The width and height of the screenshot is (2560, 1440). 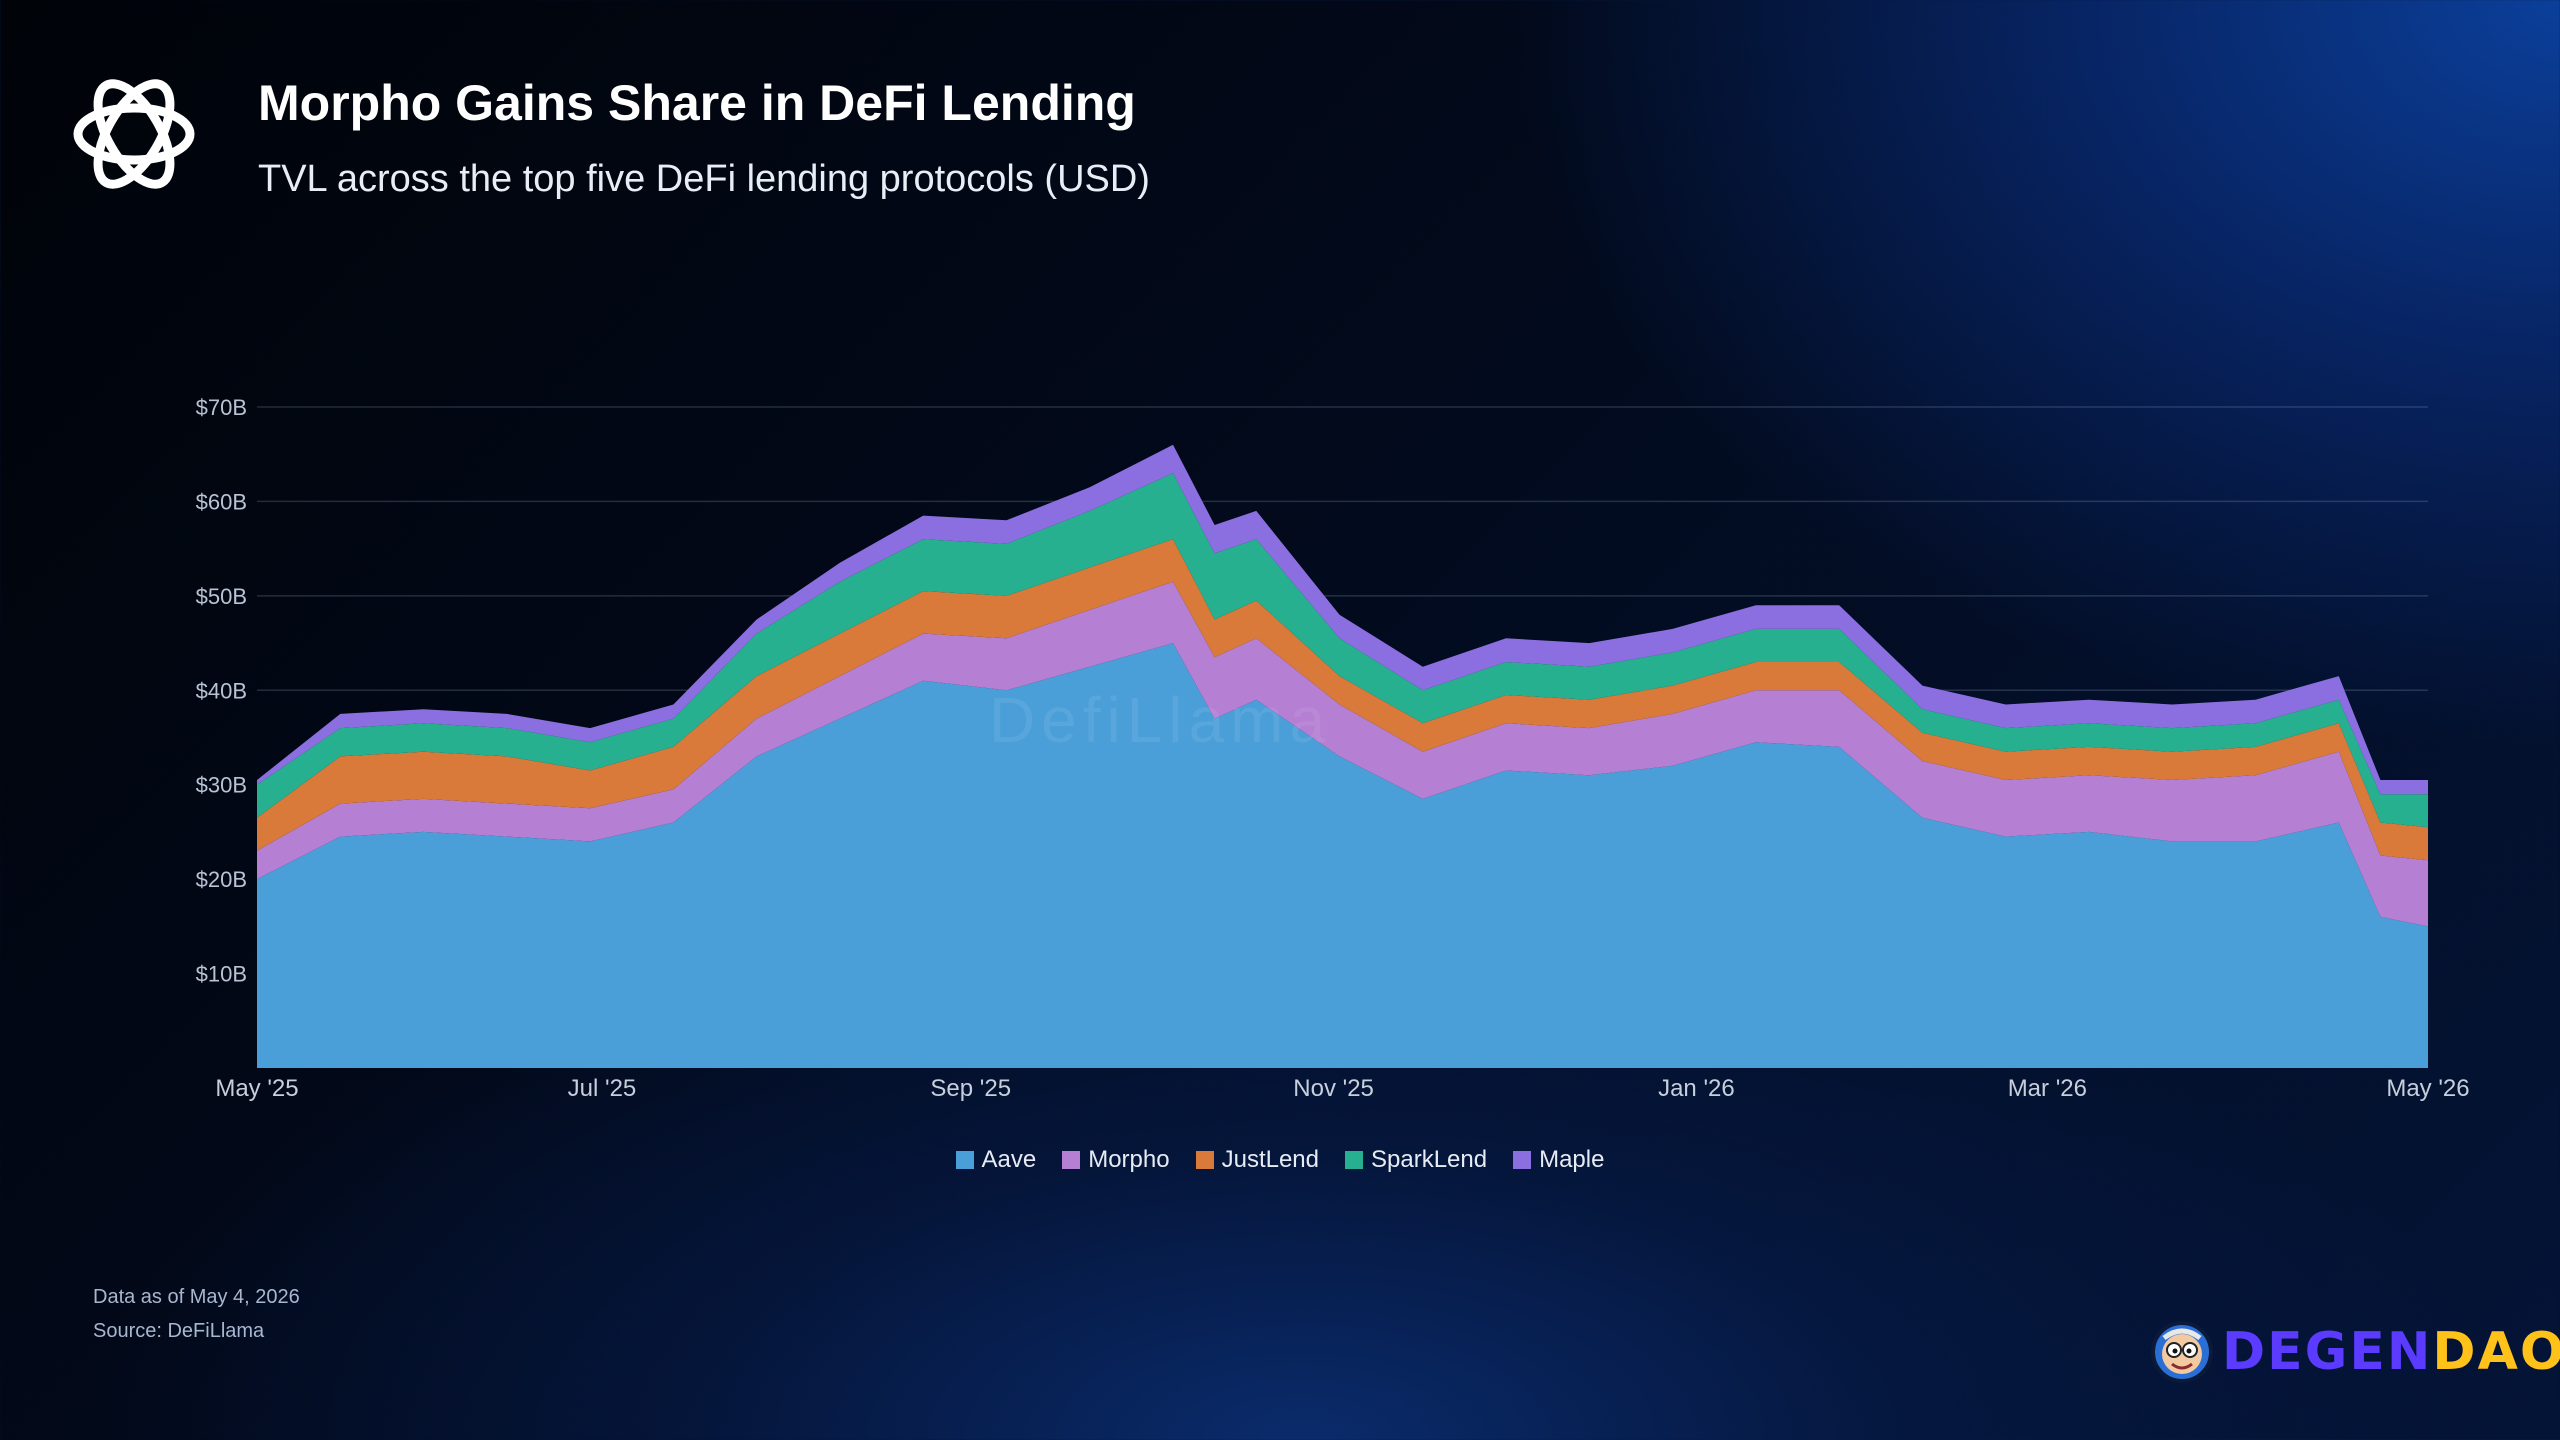 What do you see at coordinates (221, 785) in the screenshot?
I see `y-tick-label: $30B` at bounding box center [221, 785].